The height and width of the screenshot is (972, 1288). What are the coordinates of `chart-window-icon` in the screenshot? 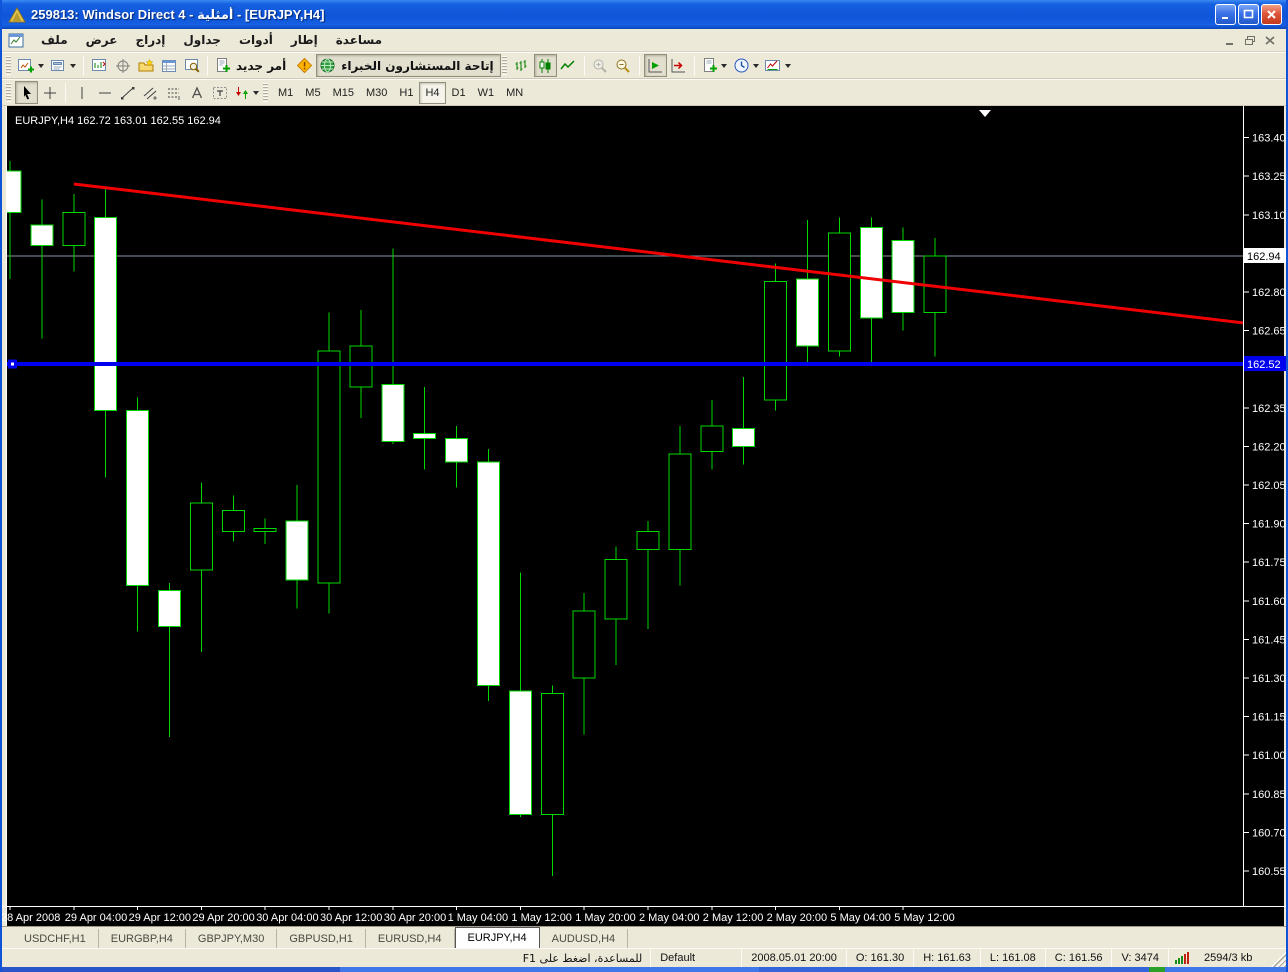 It's located at (16, 40).